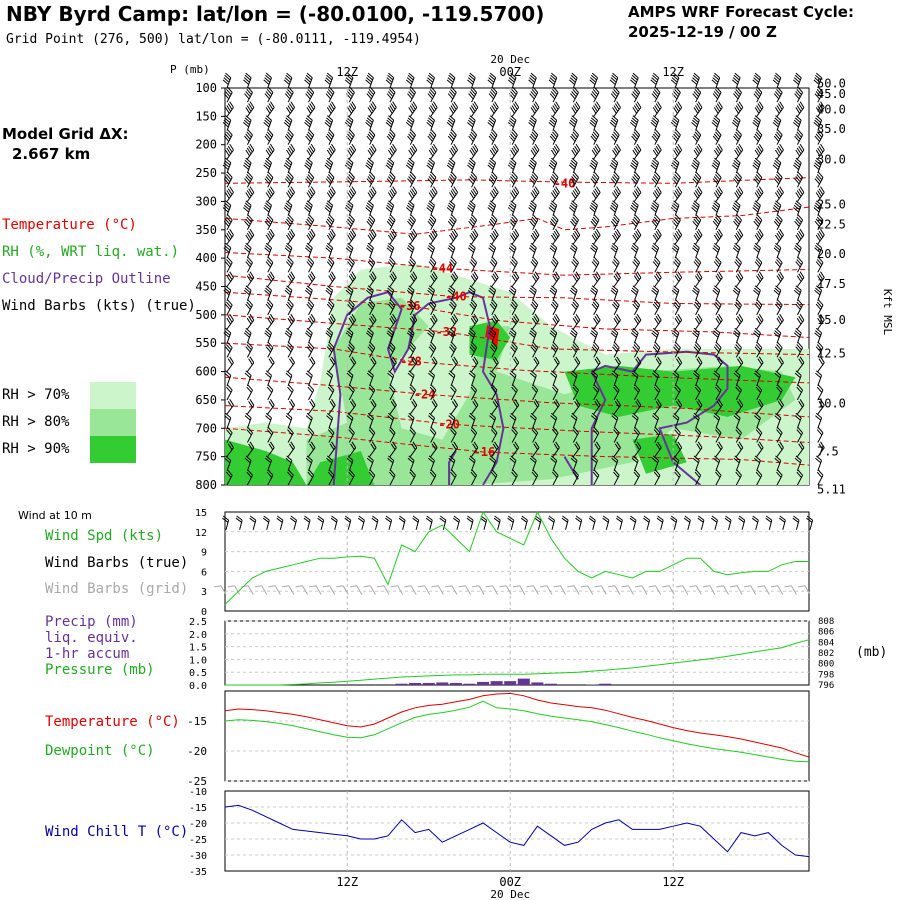 Image resolution: width=900 pixels, height=900 pixels. I want to click on cloud-outline, so click(418, 388).